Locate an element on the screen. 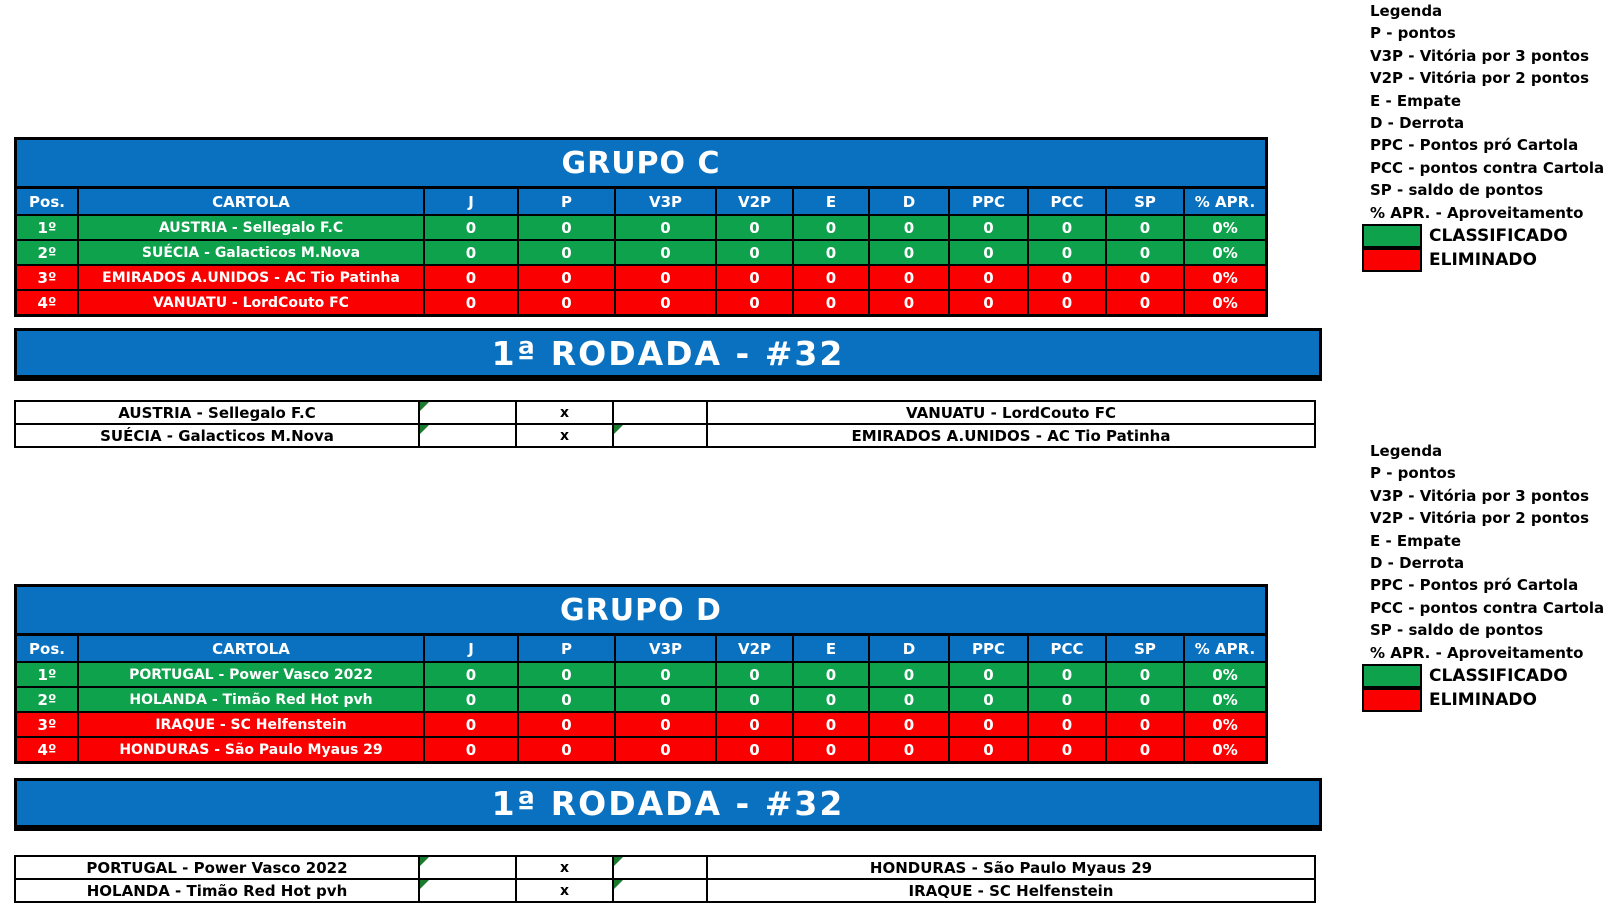 Image resolution: width=1619 pixels, height=909 pixels. column-header: PCC is located at coordinates (1068, 648).